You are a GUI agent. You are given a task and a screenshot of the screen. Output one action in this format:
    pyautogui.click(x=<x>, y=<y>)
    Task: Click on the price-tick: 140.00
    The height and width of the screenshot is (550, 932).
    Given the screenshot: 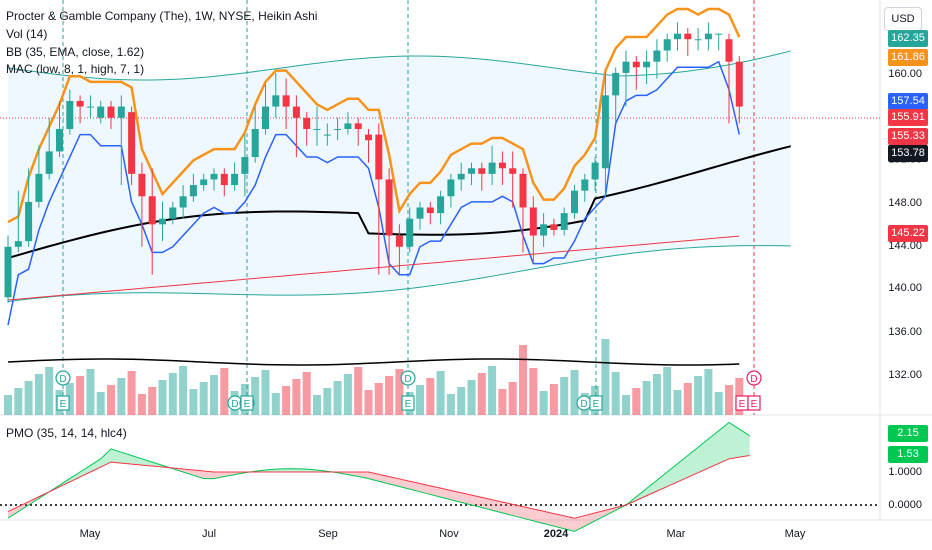 What is the action you would take?
    pyautogui.click(x=905, y=288)
    